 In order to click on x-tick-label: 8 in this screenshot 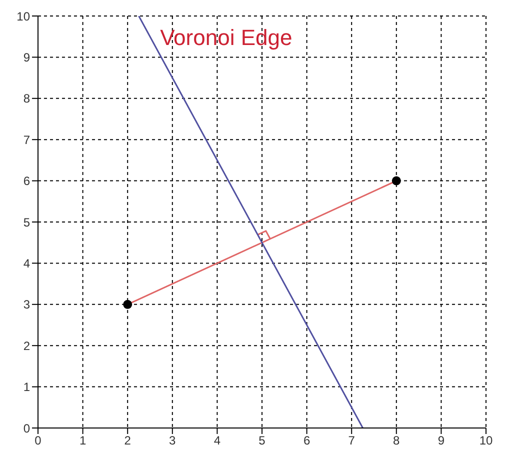, I will do `click(396, 441)`.